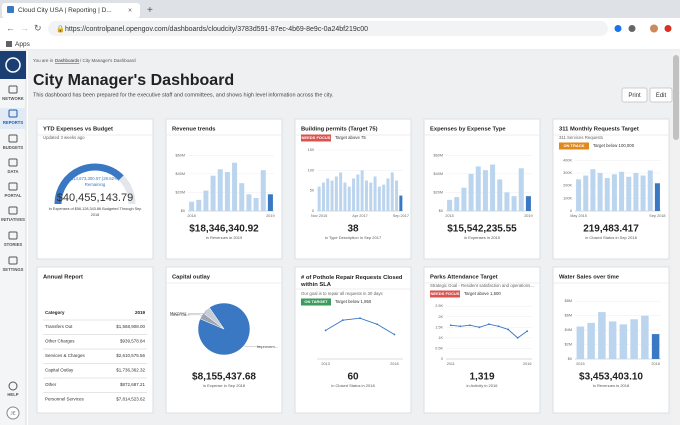  I want to click on nav-label: BUDGETS, so click(13, 147).